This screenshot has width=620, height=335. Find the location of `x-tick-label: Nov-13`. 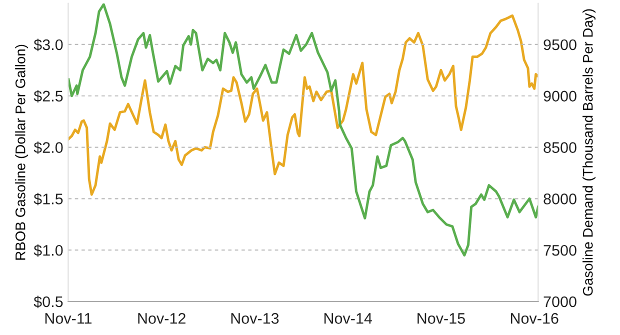

x-tick-label: Nov-13 is located at coordinates (255, 318).